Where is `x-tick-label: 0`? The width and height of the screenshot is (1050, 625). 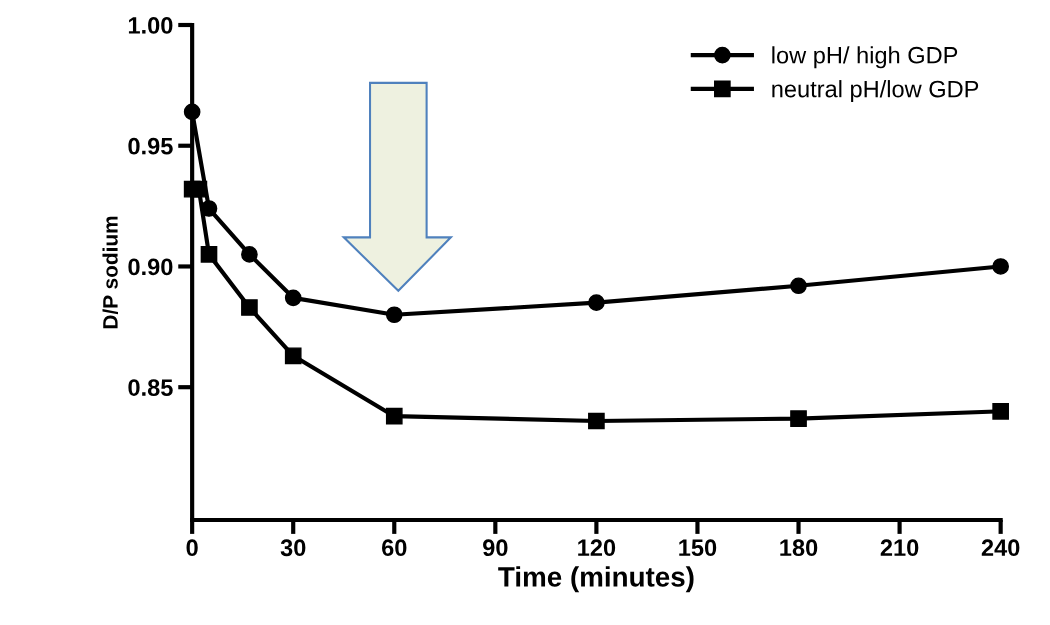 x-tick-label: 0 is located at coordinates (192, 548).